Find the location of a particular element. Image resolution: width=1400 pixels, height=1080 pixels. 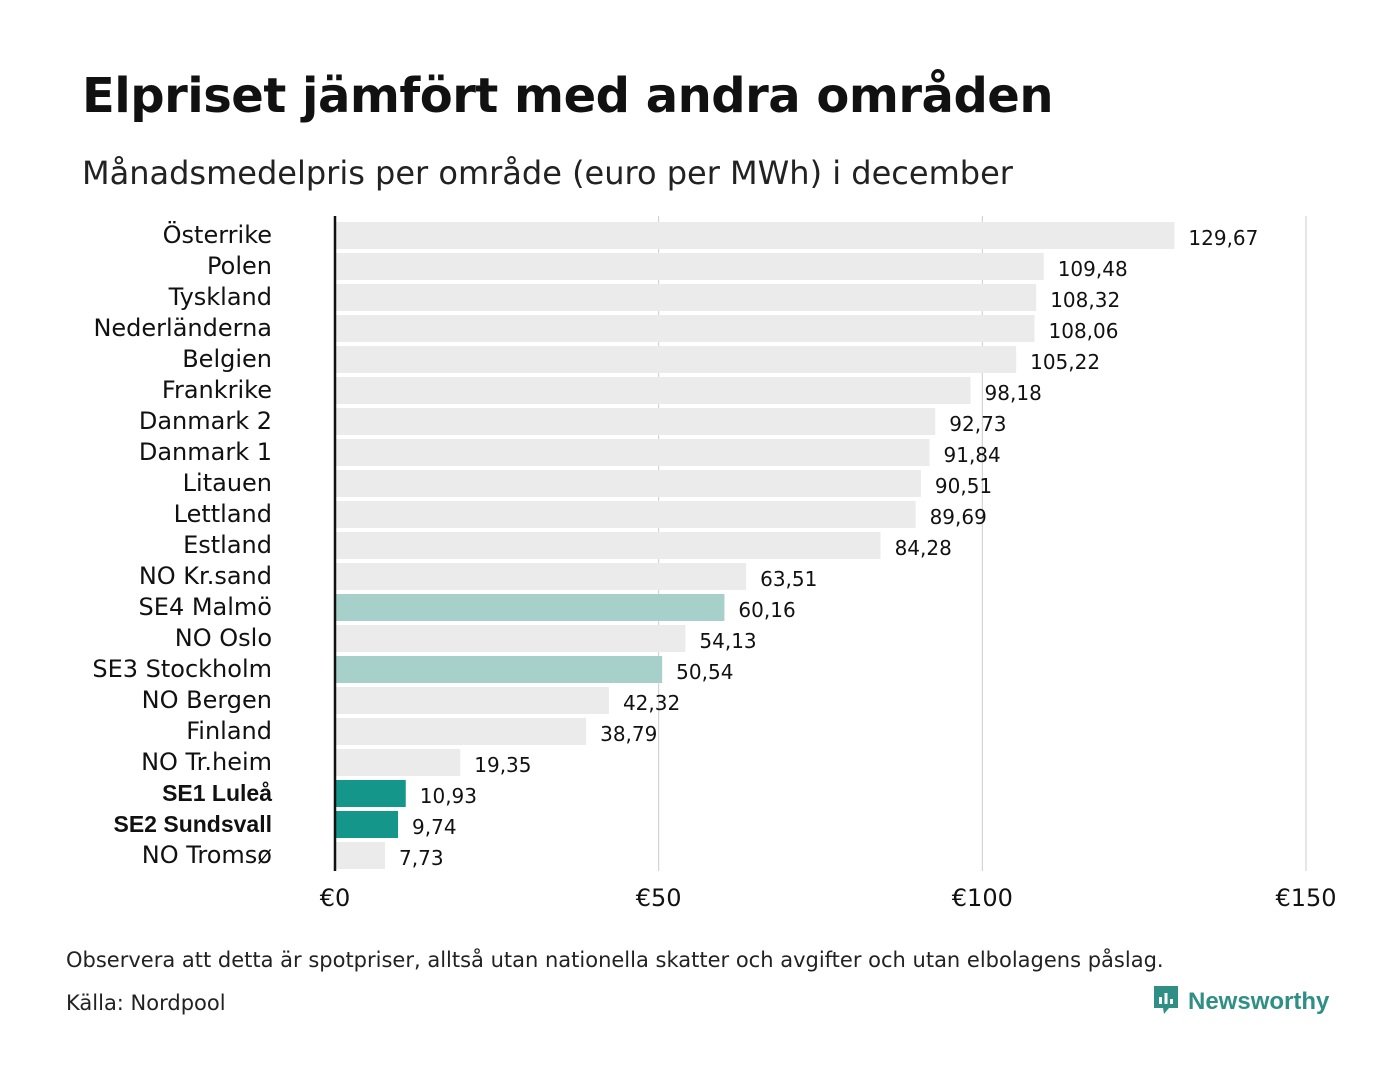

brand-name: Newsworthy is located at coordinates (1259, 1001).